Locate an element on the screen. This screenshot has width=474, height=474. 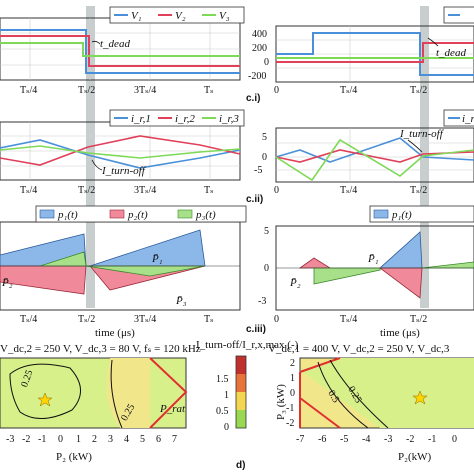
x-tick: -1 is located at coordinates (42, 439).